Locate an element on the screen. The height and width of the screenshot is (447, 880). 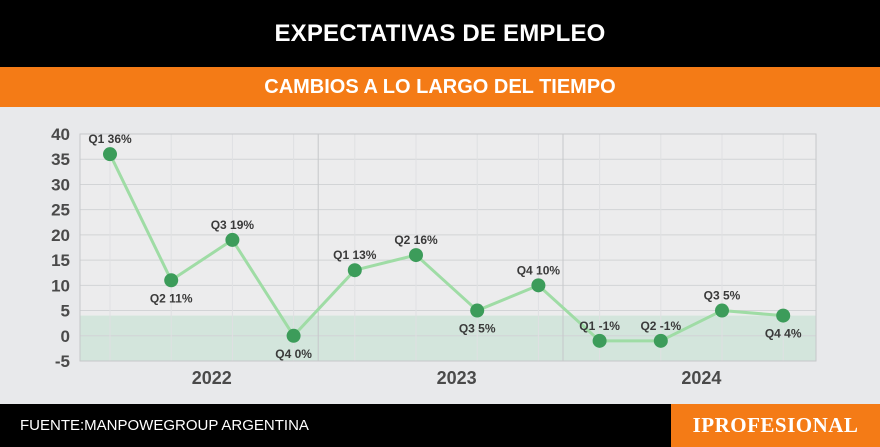
shaded-band is located at coordinates (448, 338).